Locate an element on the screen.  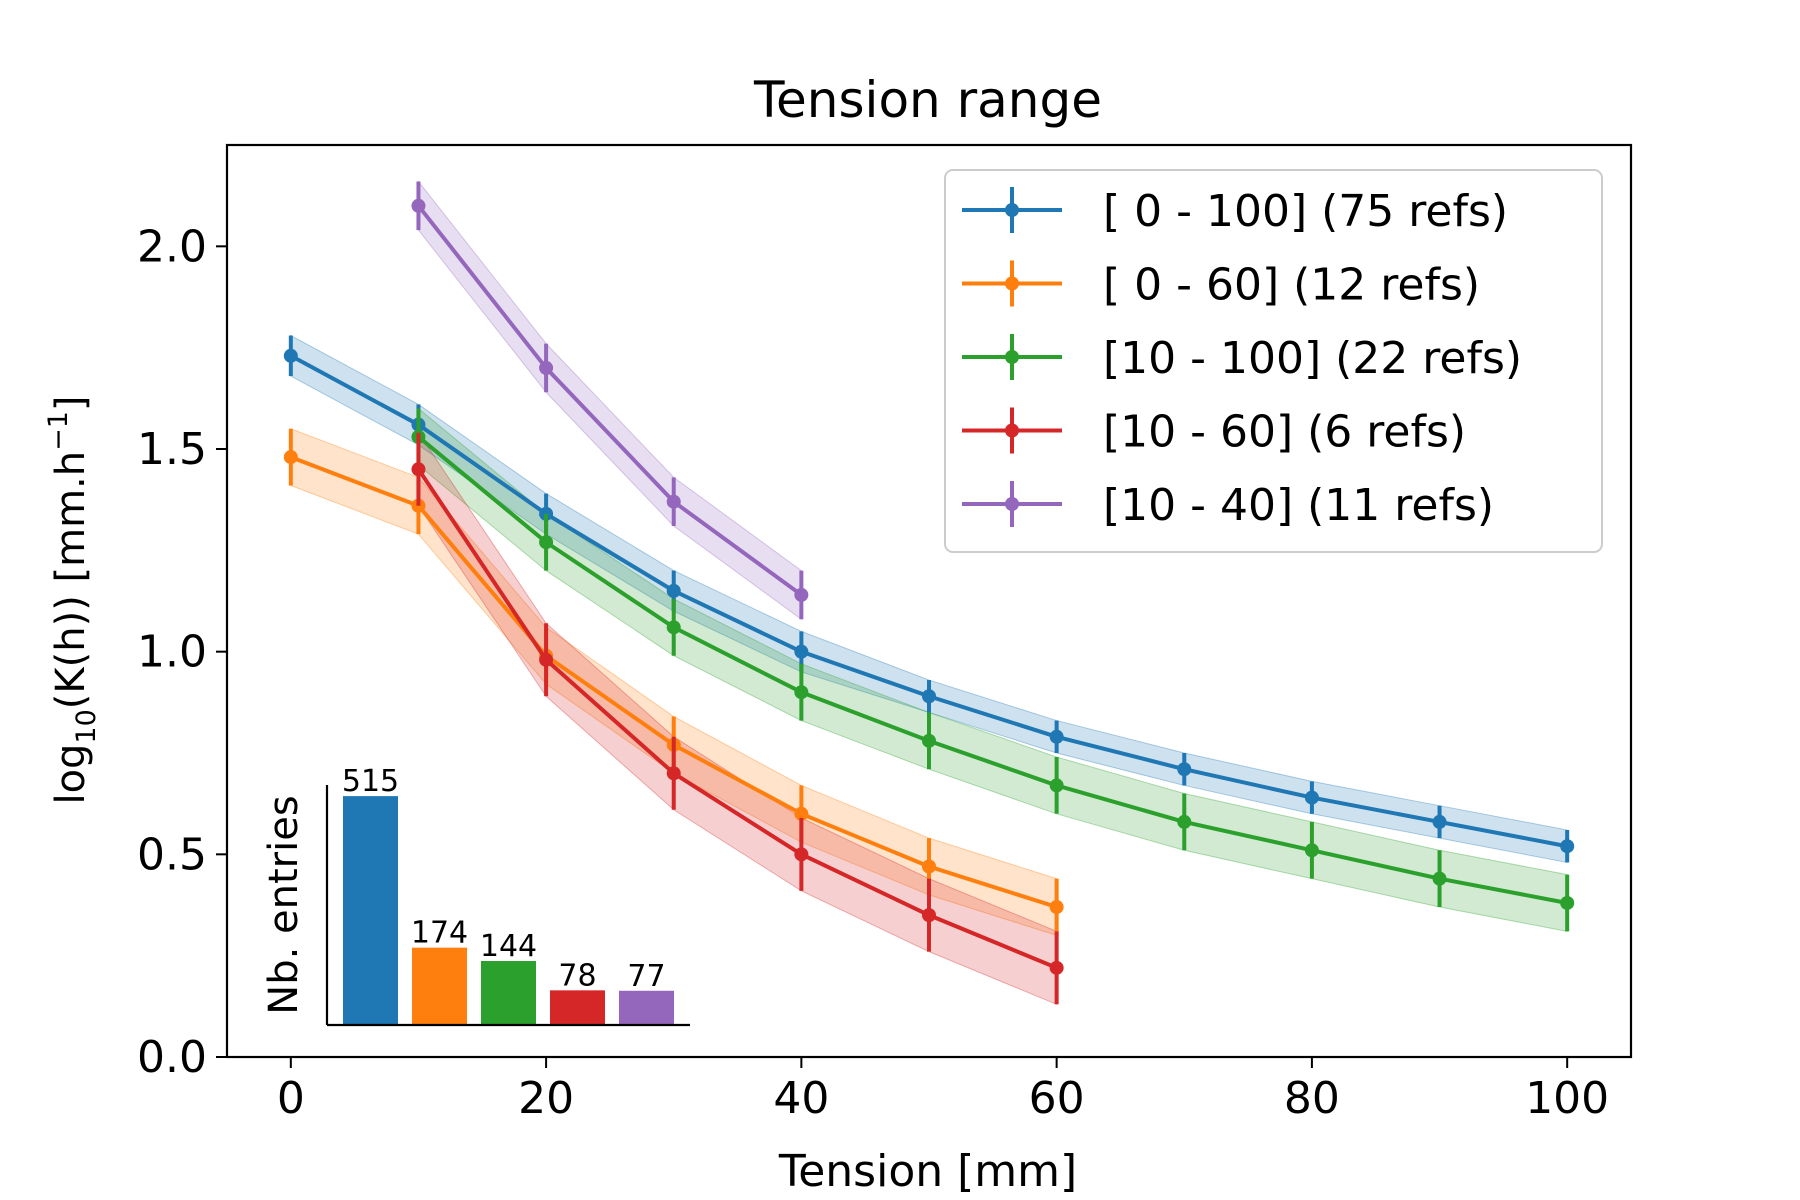
x-tick-label: 60 is located at coordinates (1057, 1098).